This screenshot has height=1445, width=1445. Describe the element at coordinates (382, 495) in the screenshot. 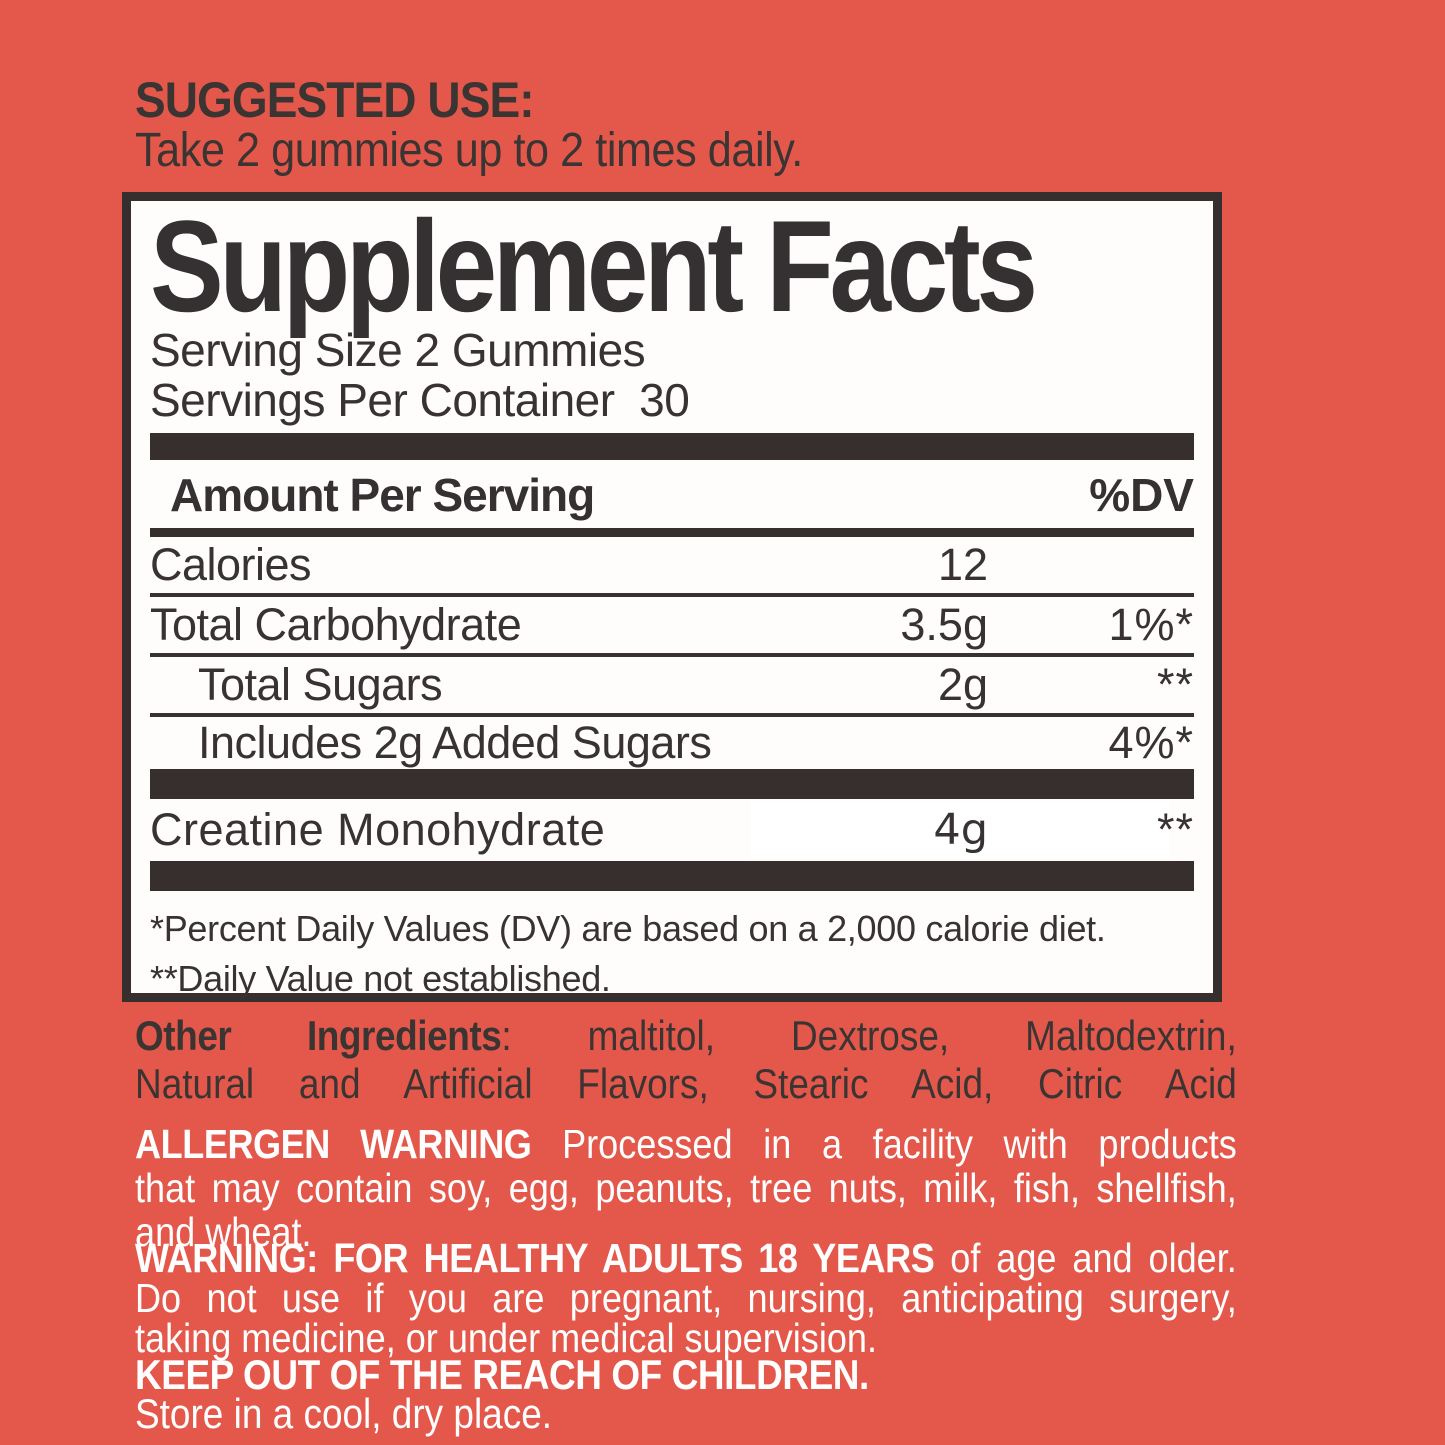

I see `amount-per-serving-header: Amount Per Serving` at that location.